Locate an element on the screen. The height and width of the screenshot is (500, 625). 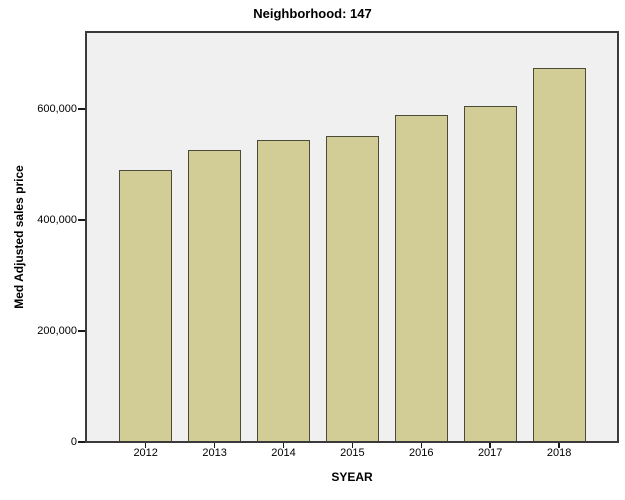
bar-2014 is located at coordinates (283, 290).